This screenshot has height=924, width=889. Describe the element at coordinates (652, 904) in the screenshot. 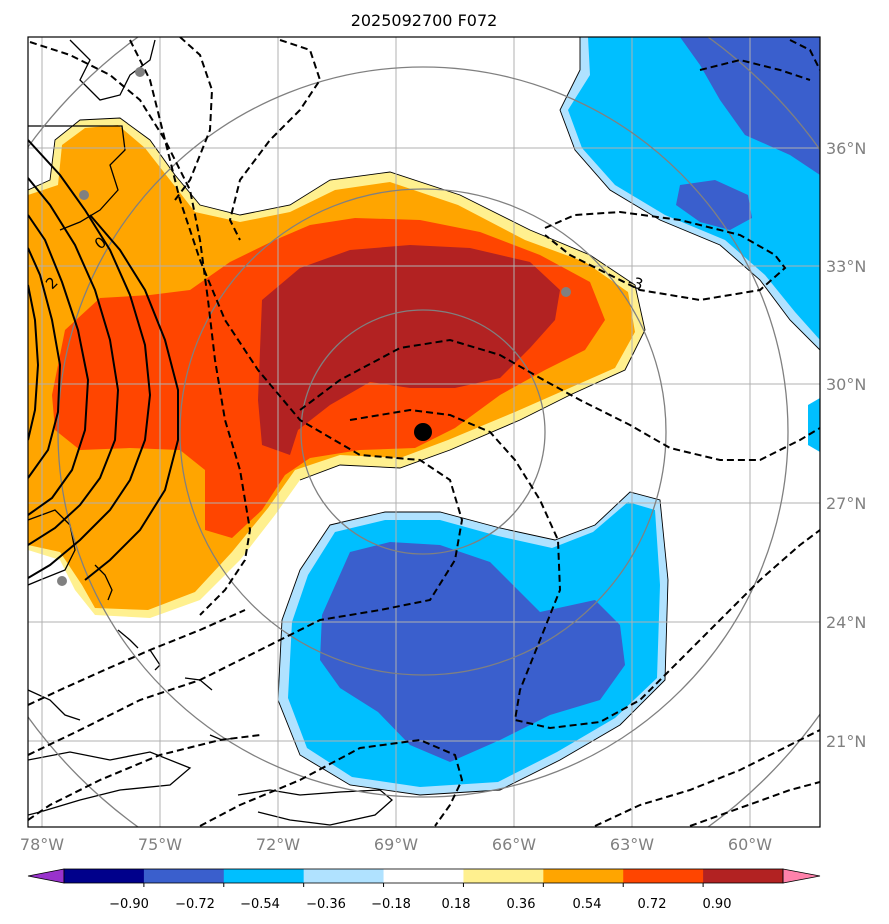

I see `colorbar-label: 0.72` at that location.